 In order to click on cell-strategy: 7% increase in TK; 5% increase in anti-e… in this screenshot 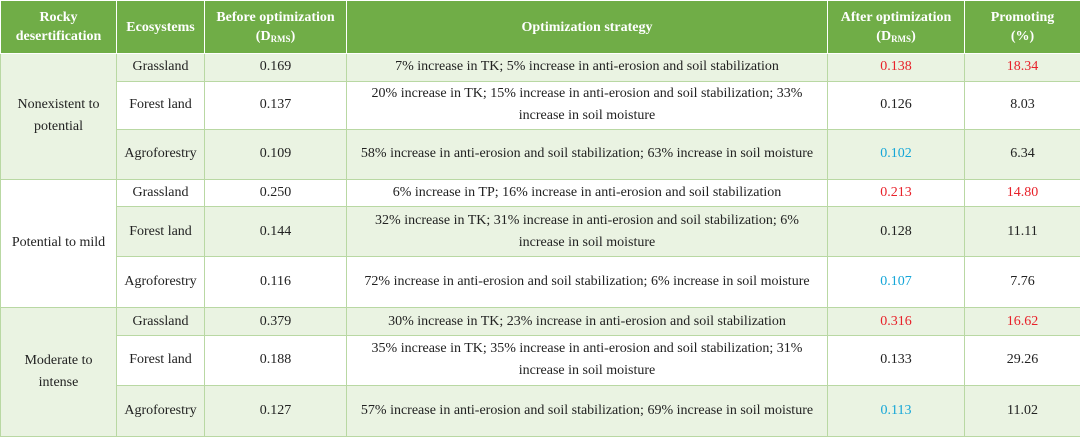, I will do `click(587, 67)`.